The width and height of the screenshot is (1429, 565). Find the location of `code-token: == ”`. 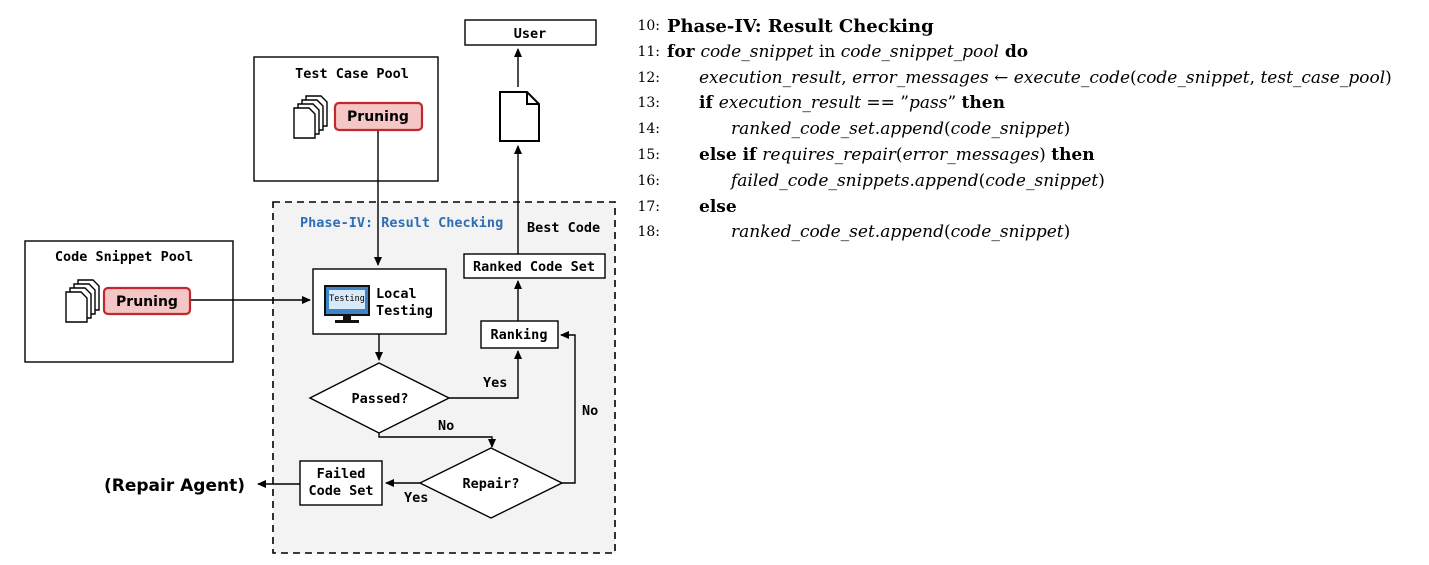

code-token: == ” is located at coordinates (884, 103).